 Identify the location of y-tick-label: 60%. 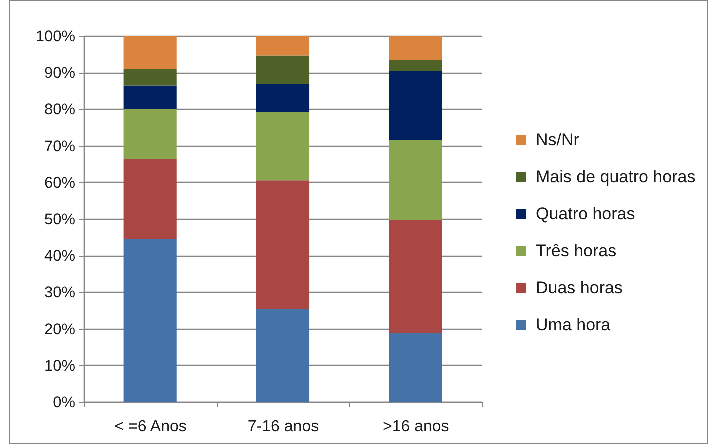
(60, 183).